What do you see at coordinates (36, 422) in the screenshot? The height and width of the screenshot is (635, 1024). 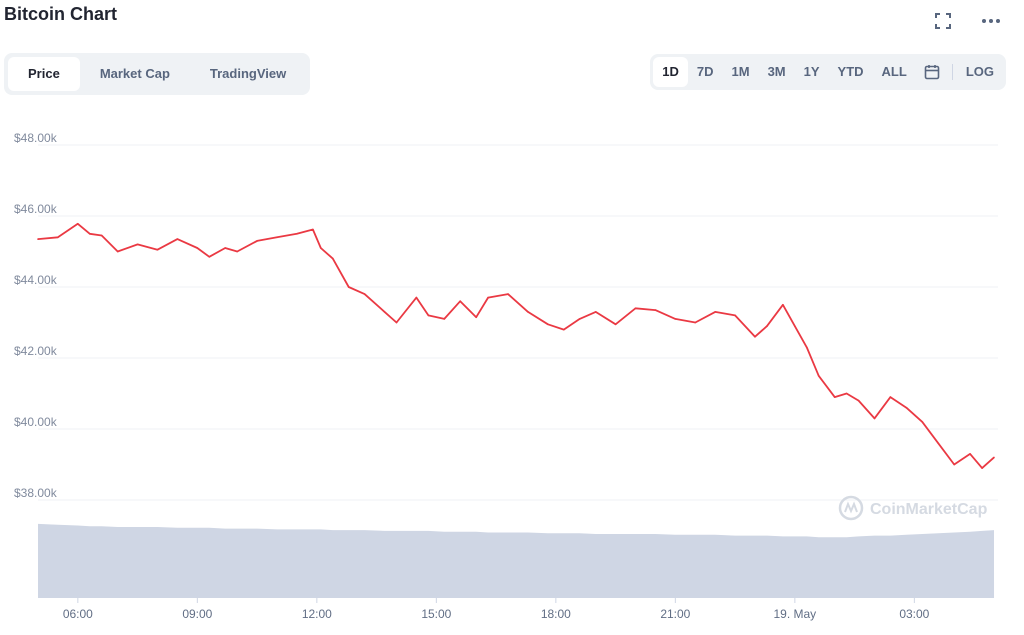 I see `y-tick-label: $40.00k` at bounding box center [36, 422].